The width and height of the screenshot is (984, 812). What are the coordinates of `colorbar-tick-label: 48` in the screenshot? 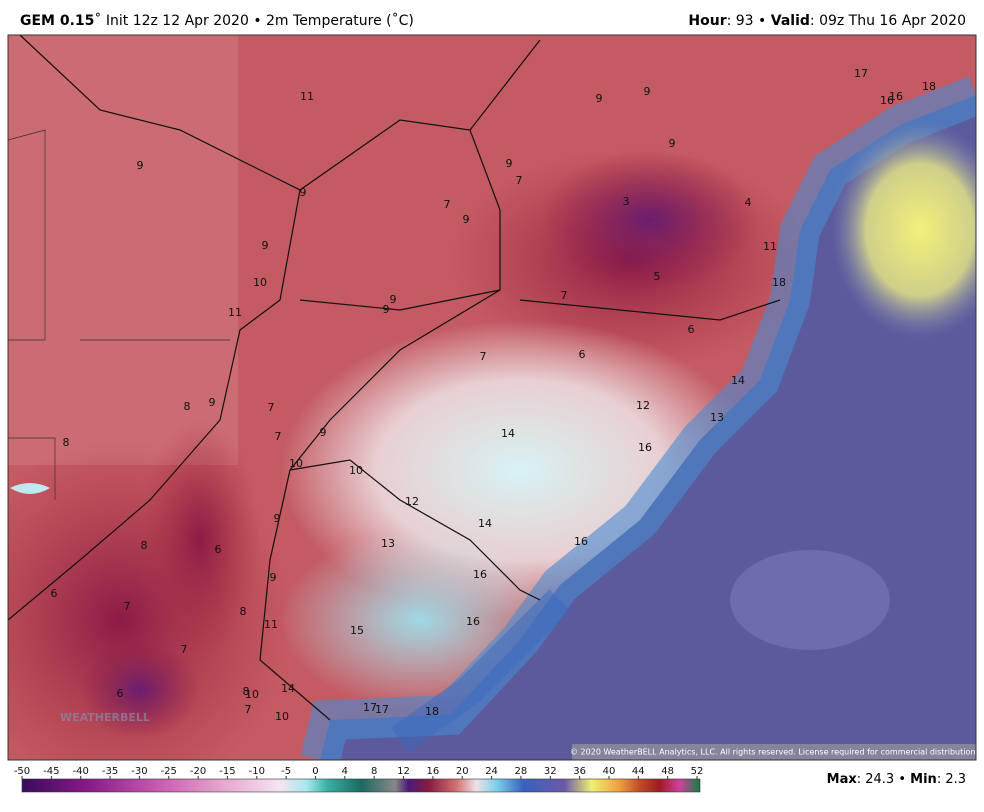 It's located at (667, 771).